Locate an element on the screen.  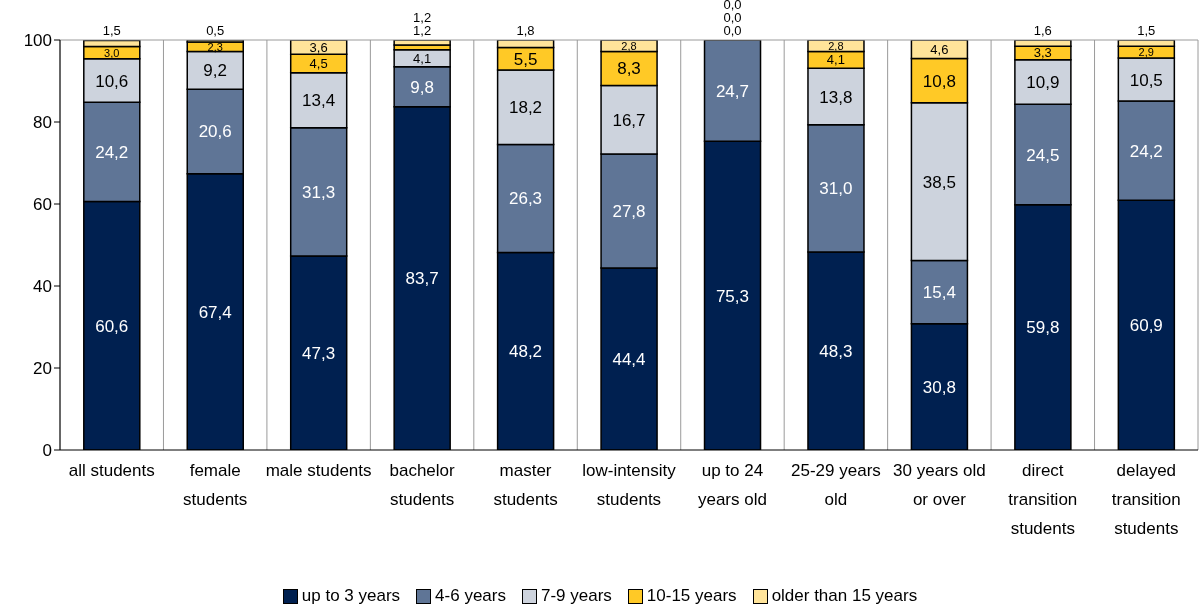
legend-label: 4-6 years is located at coordinates (470, 596).